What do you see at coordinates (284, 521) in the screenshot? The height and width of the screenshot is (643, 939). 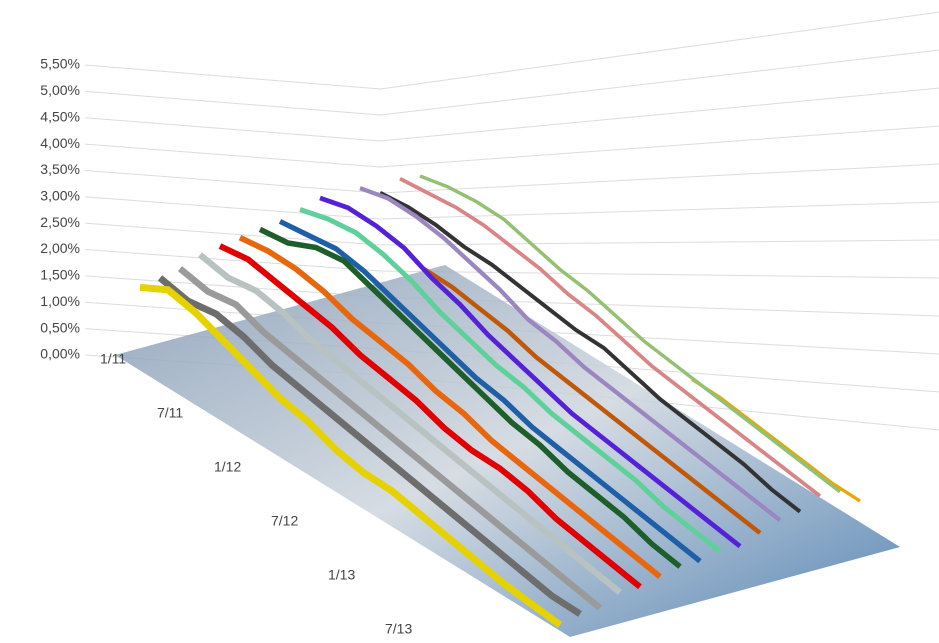 I see `x-tick-label: 7/12` at bounding box center [284, 521].